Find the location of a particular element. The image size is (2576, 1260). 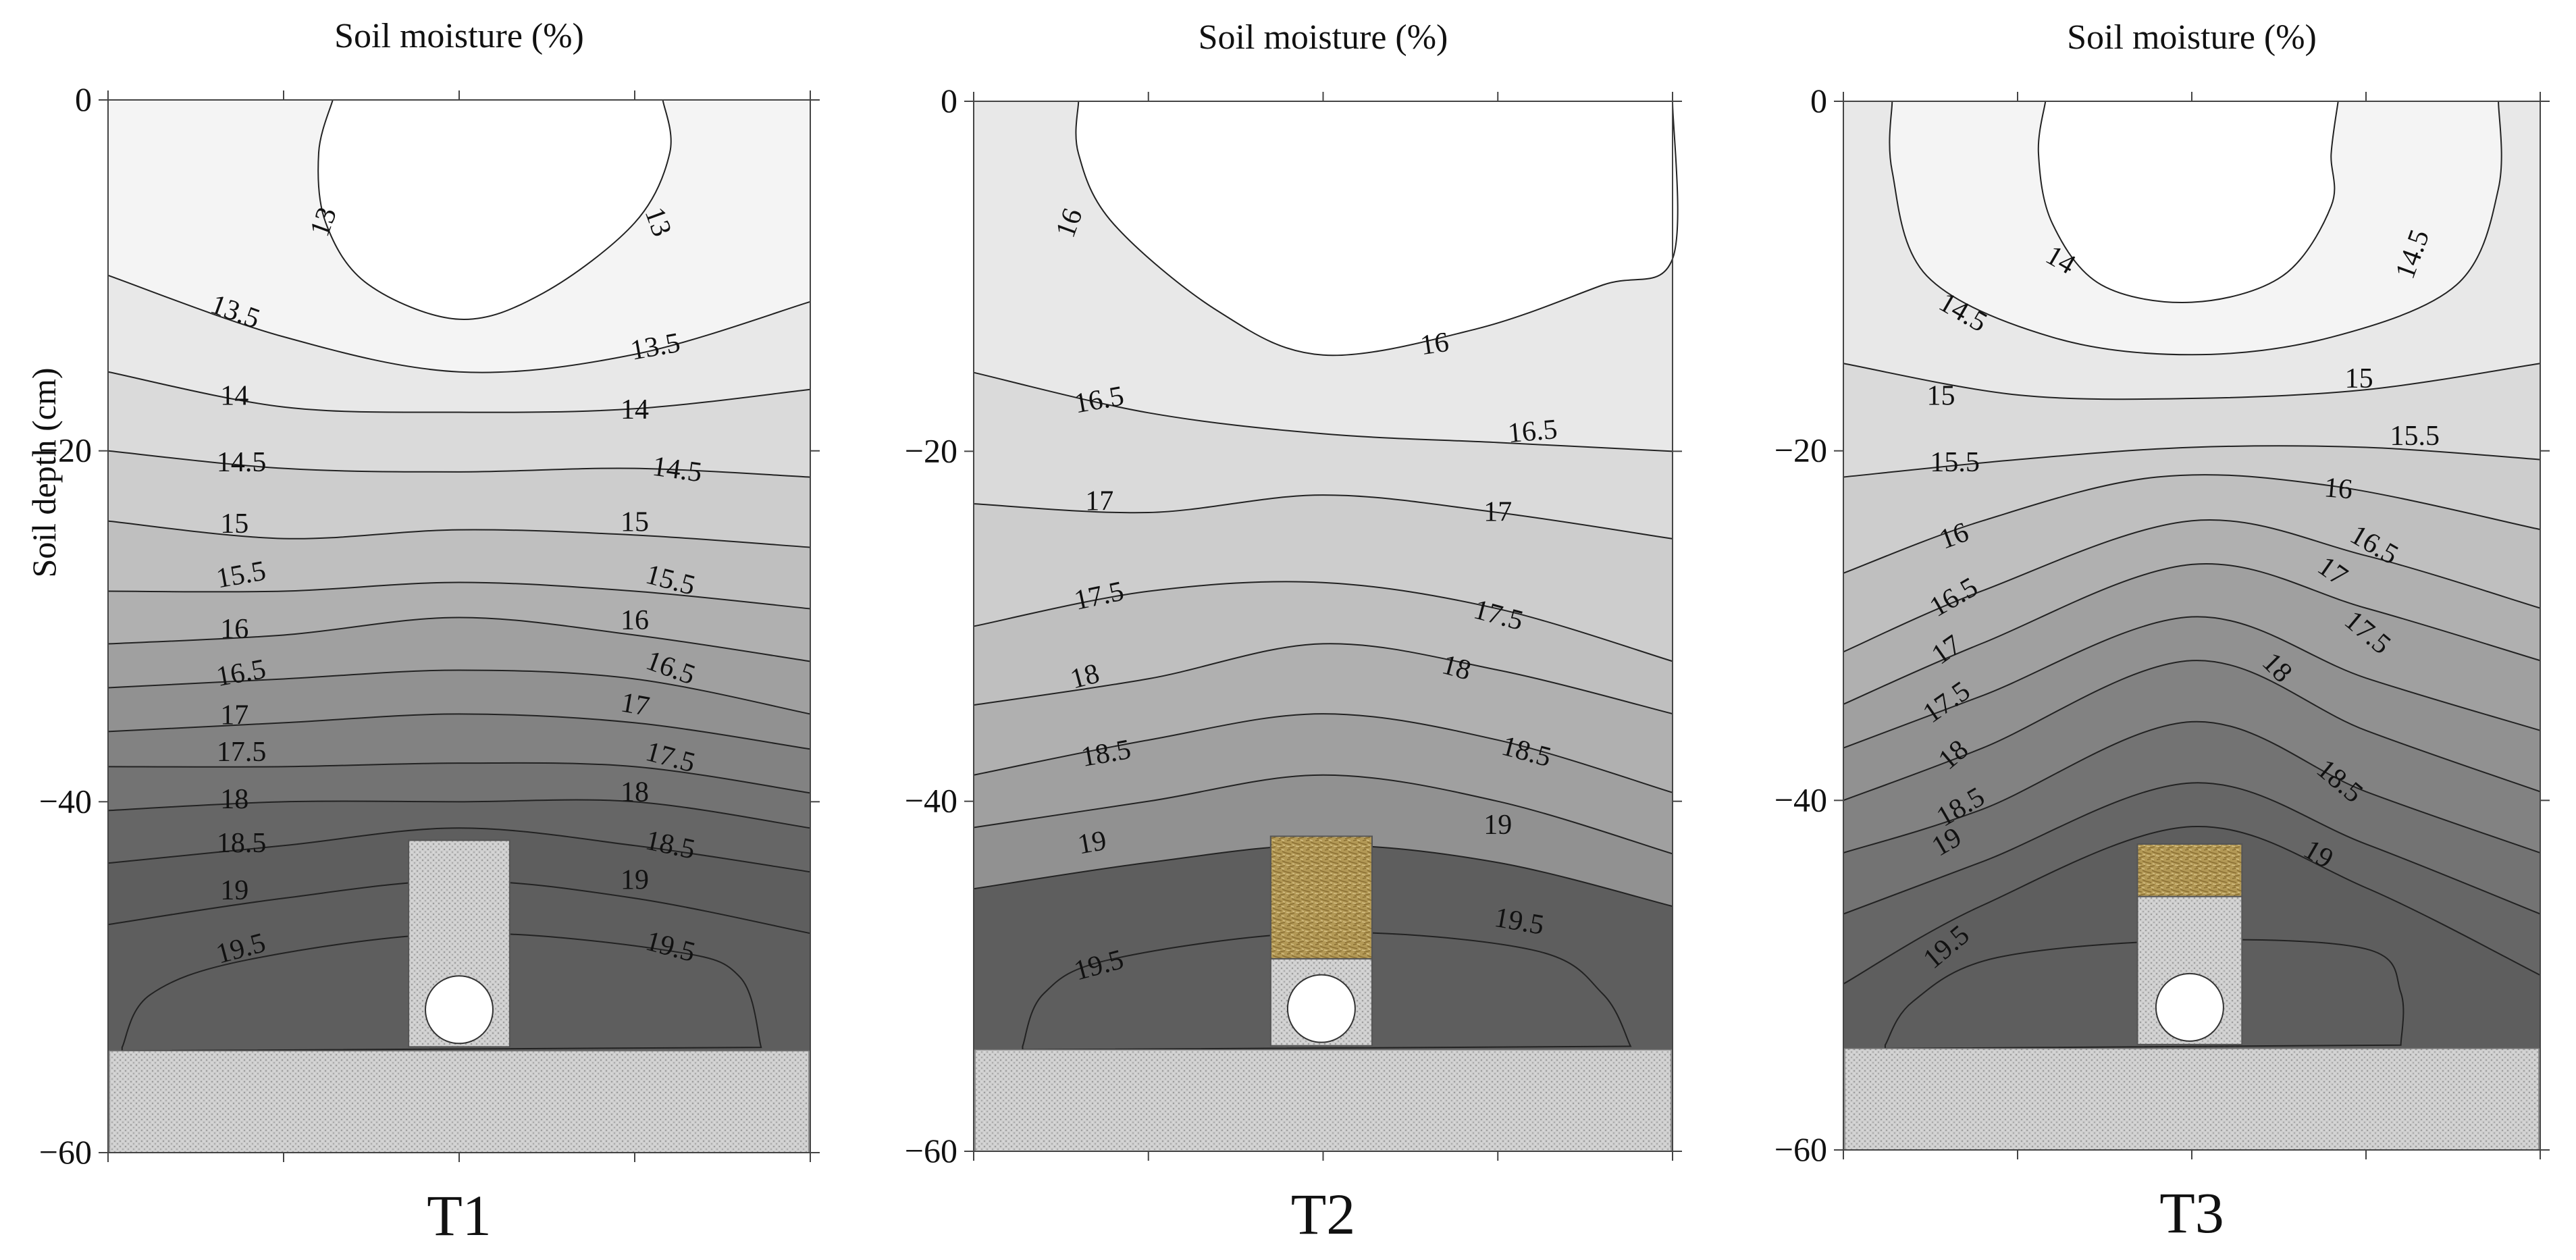

y-axis-label: Soil depth (cm) is located at coordinates (44, 472).